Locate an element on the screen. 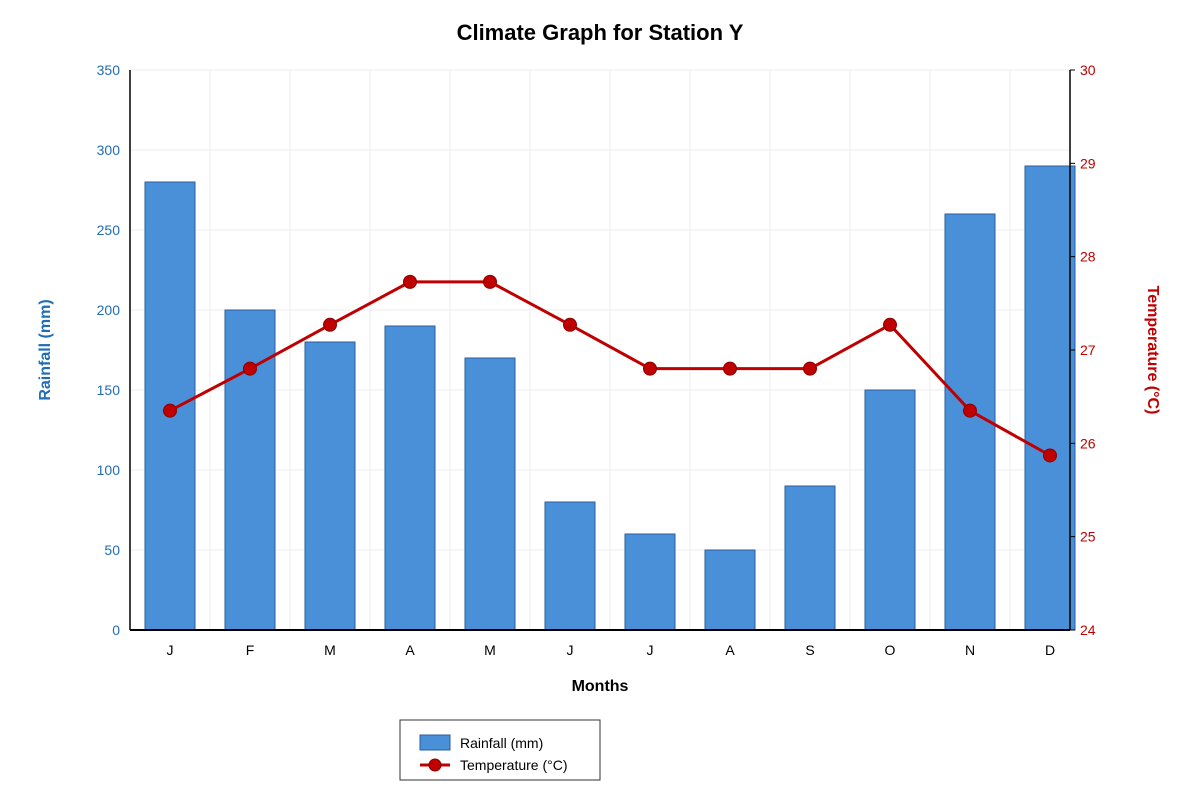 The width and height of the screenshot is (1200, 800). legend-temperature-label: Temperature (°C) is located at coordinates (514, 765).